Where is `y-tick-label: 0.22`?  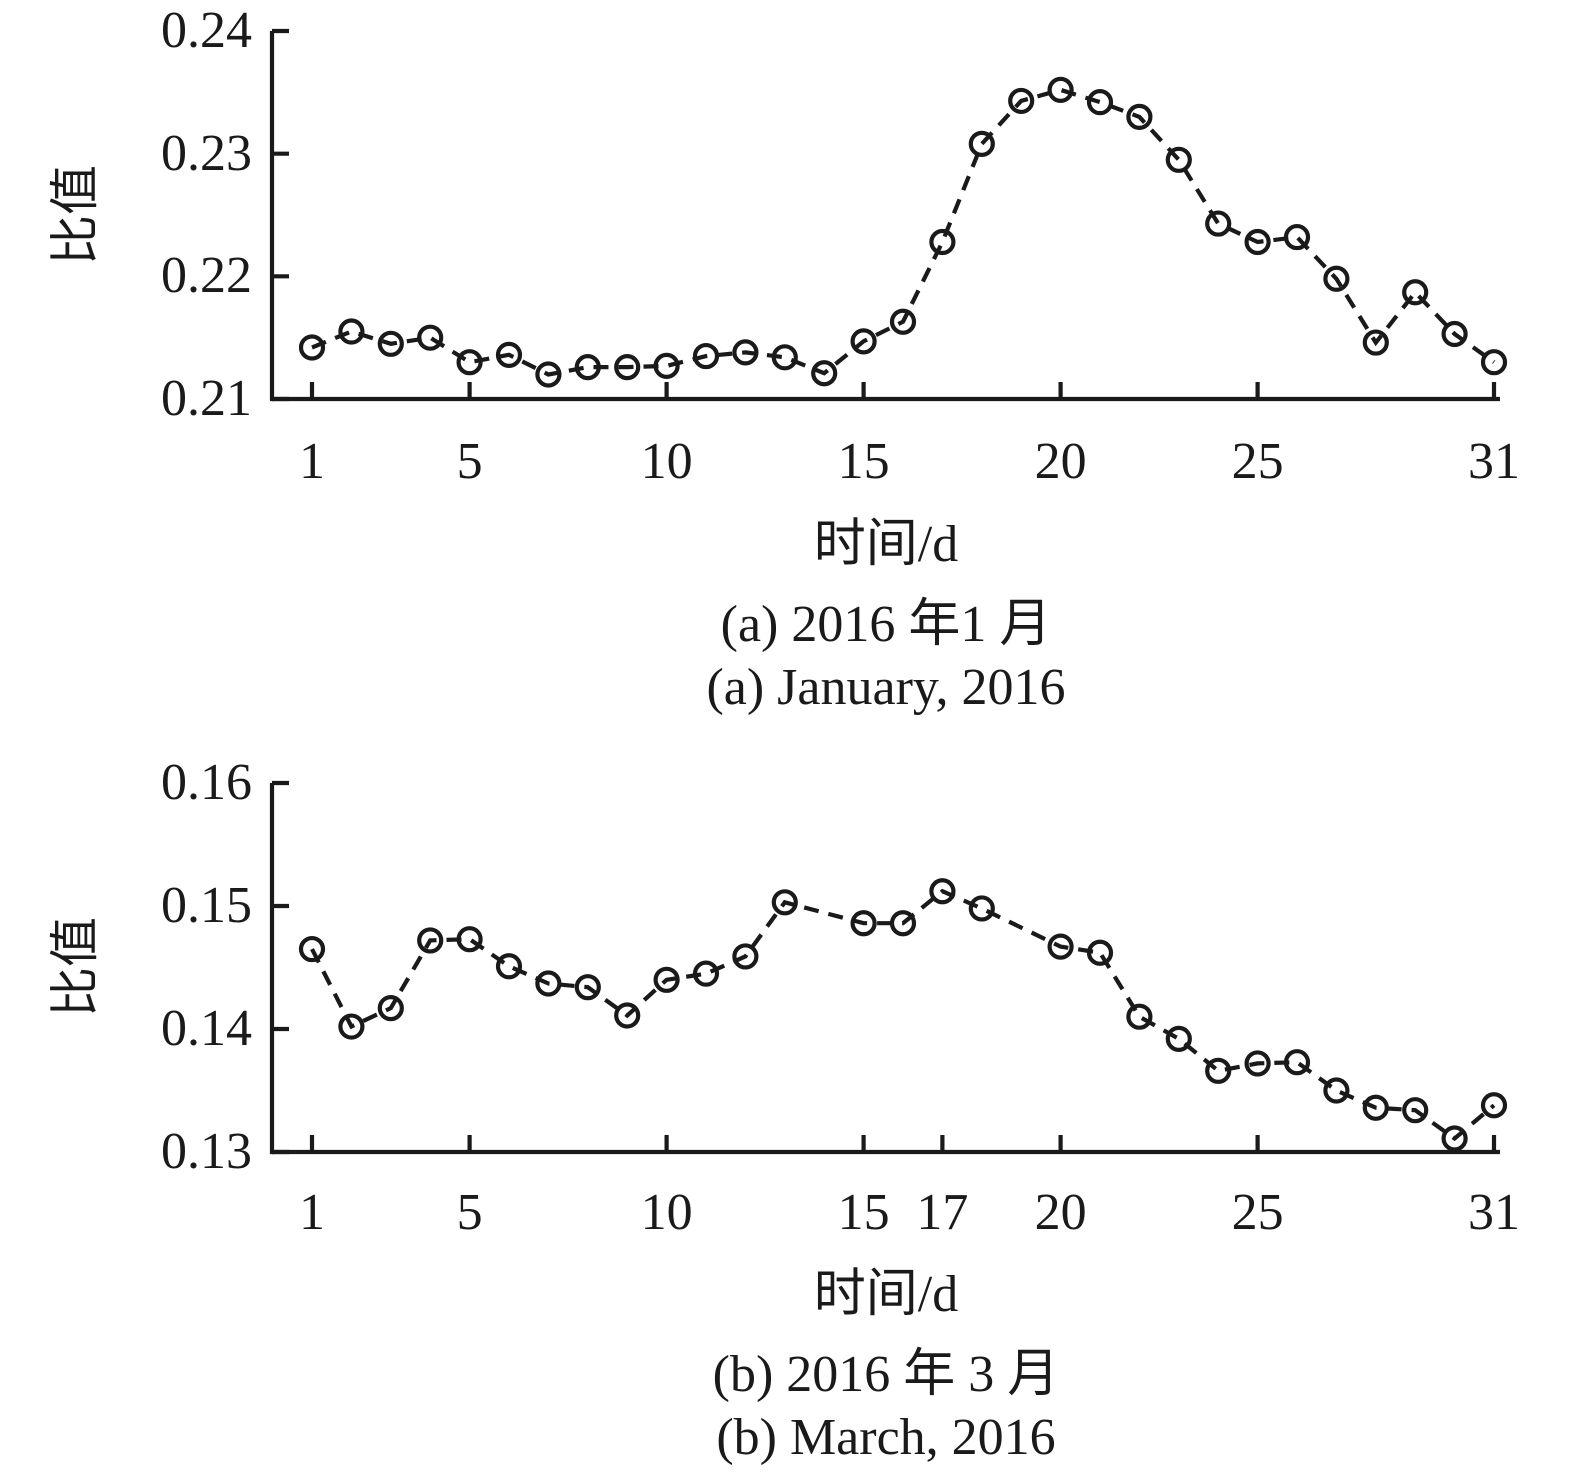 y-tick-label: 0.22 is located at coordinates (206, 276).